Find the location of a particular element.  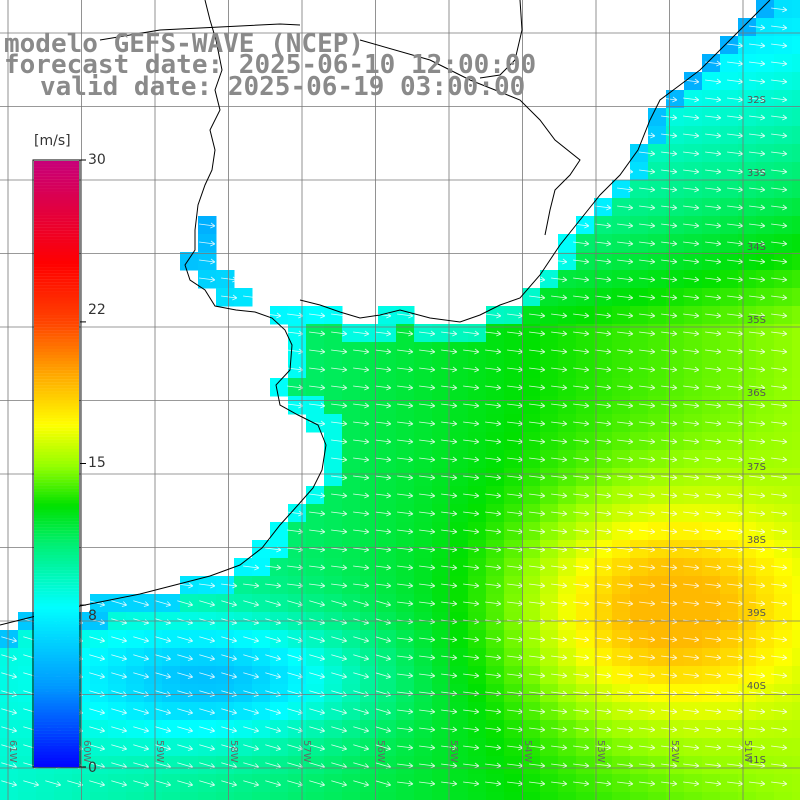

latitude-label: 38S is located at coordinates (756, 540).